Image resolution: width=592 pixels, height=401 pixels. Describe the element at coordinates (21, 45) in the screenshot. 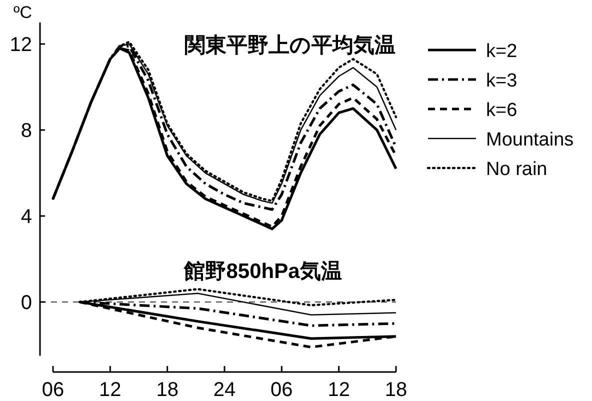

I see `y-tick-label: 12` at that location.